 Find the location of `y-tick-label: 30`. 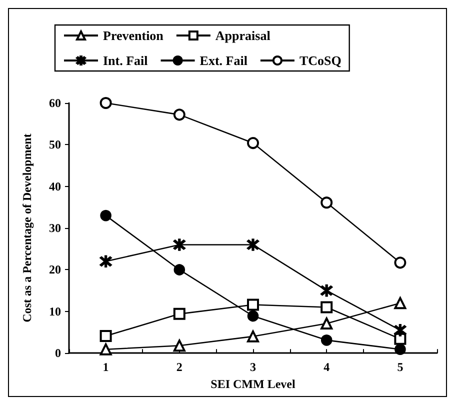

y-tick-label: 30 is located at coordinates (55, 228).